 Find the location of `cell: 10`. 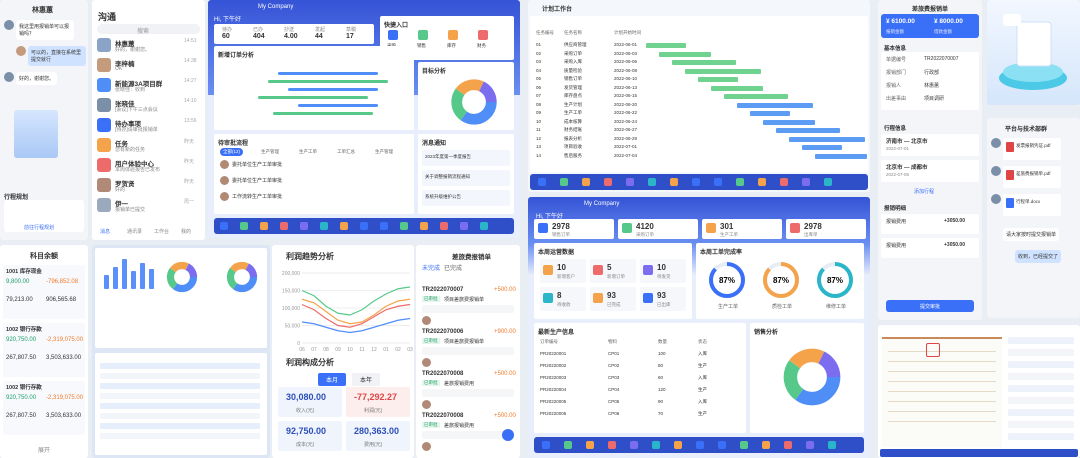

cell: 10 is located at coordinates (539, 121).